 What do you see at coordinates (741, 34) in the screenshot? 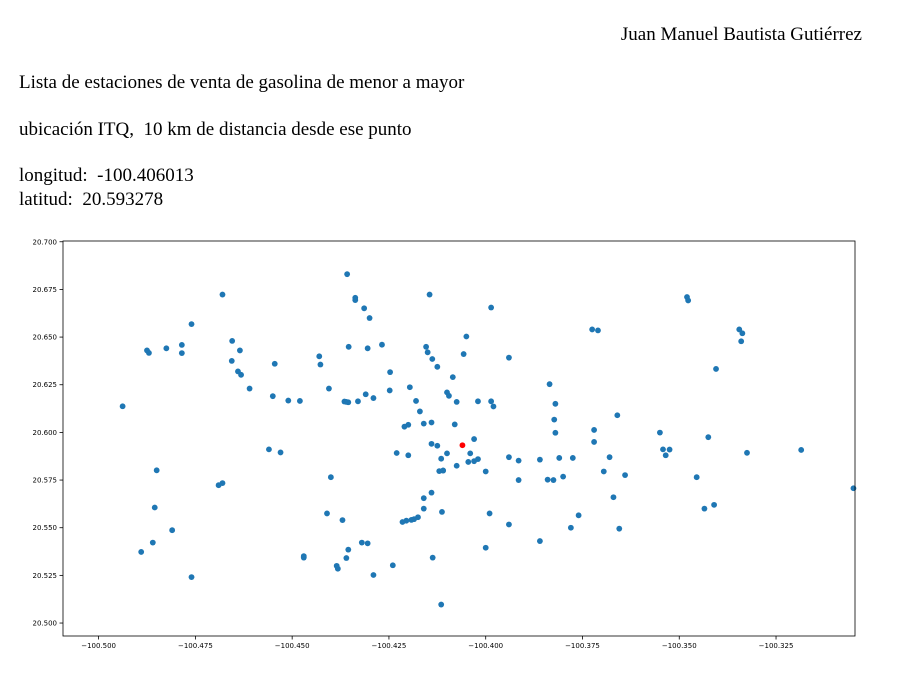
I see `author-name: Juan Manuel Bautista Gutiérrez` at bounding box center [741, 34].